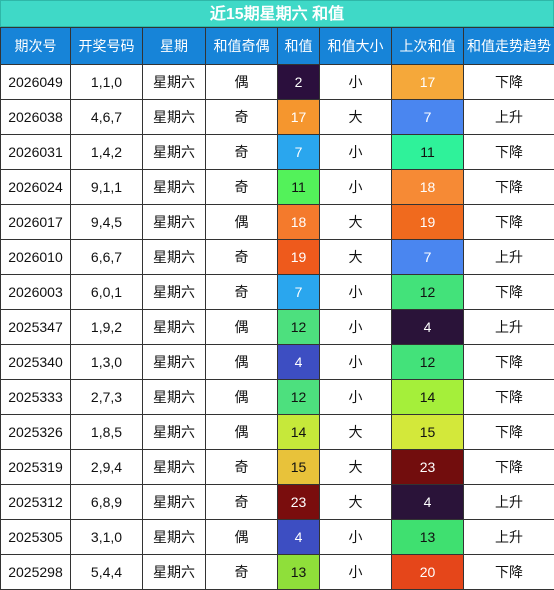 The image size is (554, 590). I want to click on header-row: 期次号 开奖号码 星期 和值奇偶 和值 和值大小 上次和值 和值走势趋势, so click(277, 46).